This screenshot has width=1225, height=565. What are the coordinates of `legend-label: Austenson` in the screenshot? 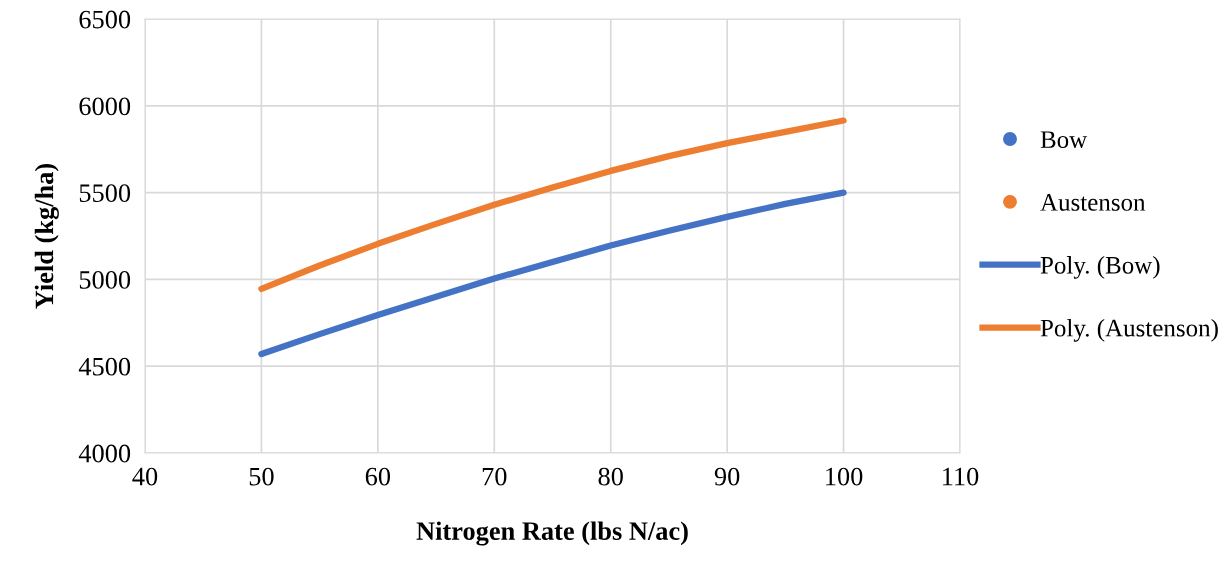 It's located at (1093, 202).